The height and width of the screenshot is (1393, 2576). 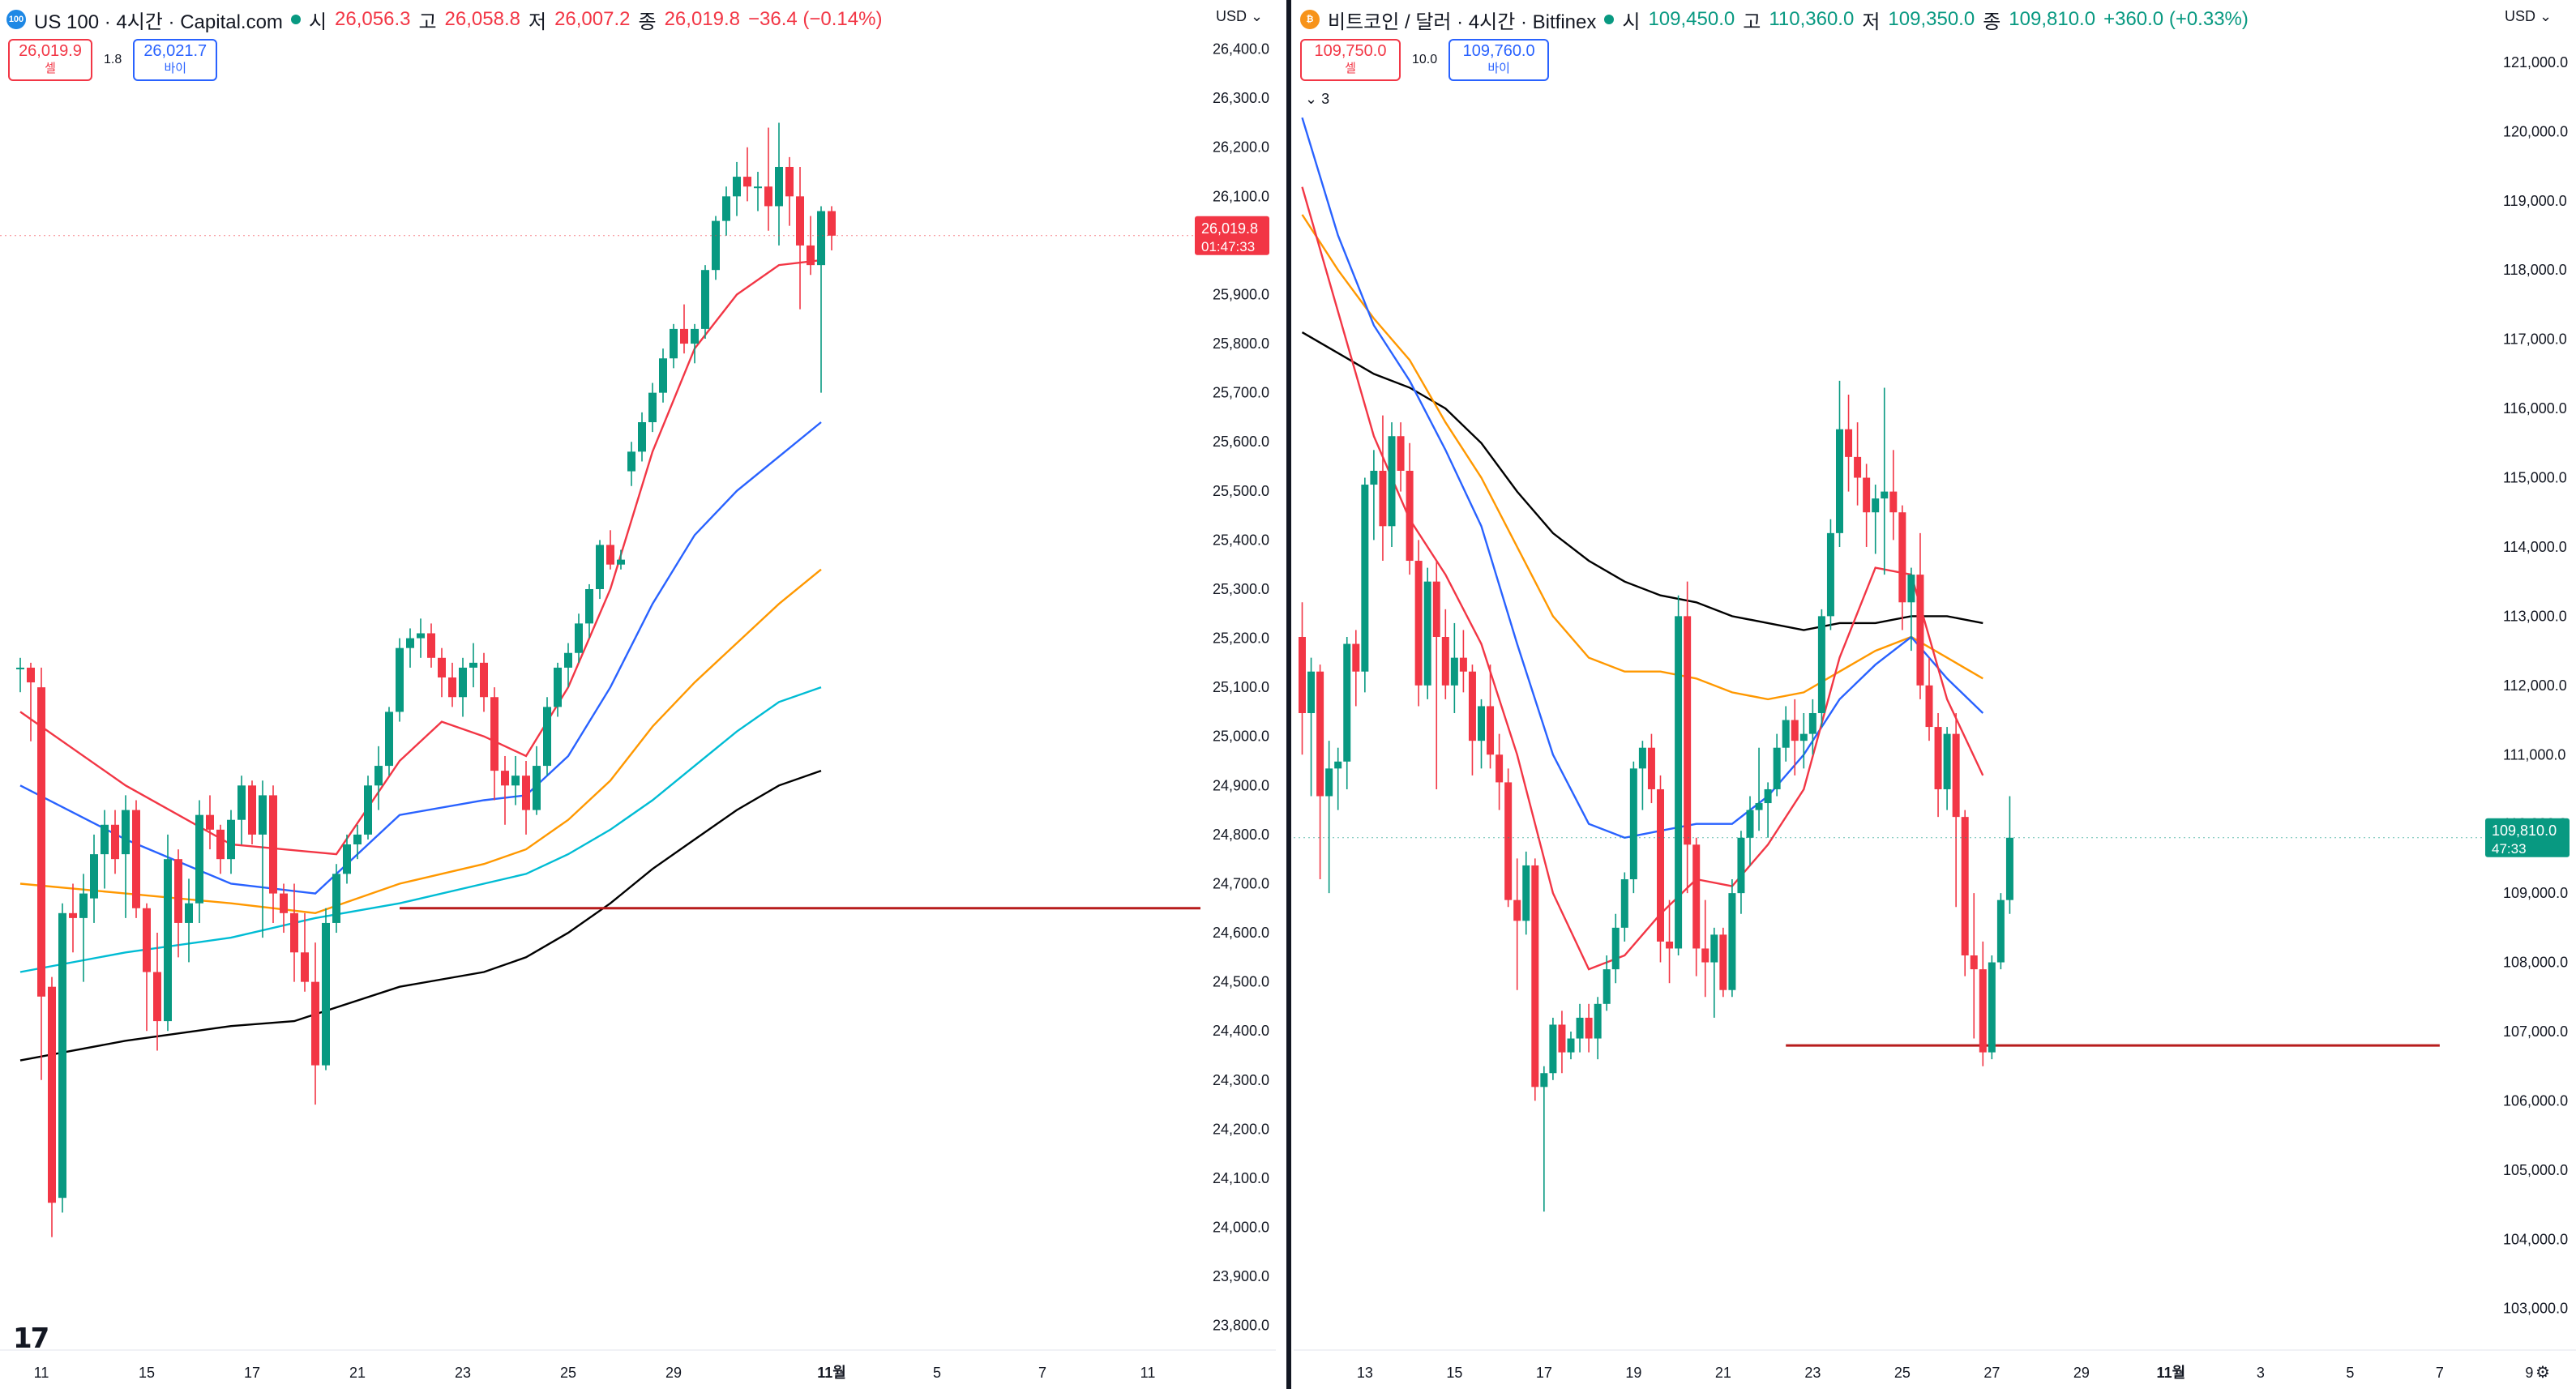 I want to click on left-buy-button: 26,021.7 바이, so click(x=175, y=60).